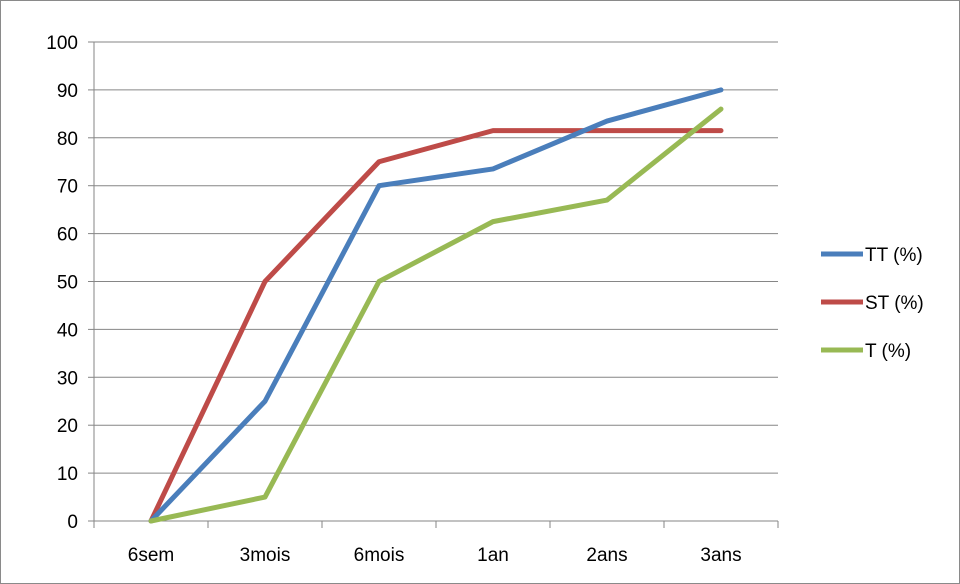 This screenshot has height=584, width=960. I want to click on y-tick-label: 40, so click(67, 330).